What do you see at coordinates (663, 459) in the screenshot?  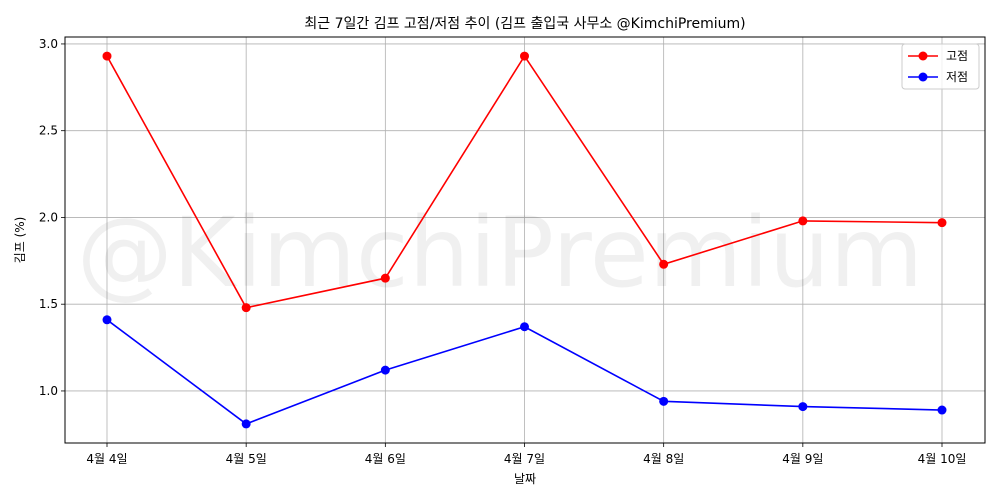 I see `x-tick-label: 4월 8일` at bounding box center [663, 459].